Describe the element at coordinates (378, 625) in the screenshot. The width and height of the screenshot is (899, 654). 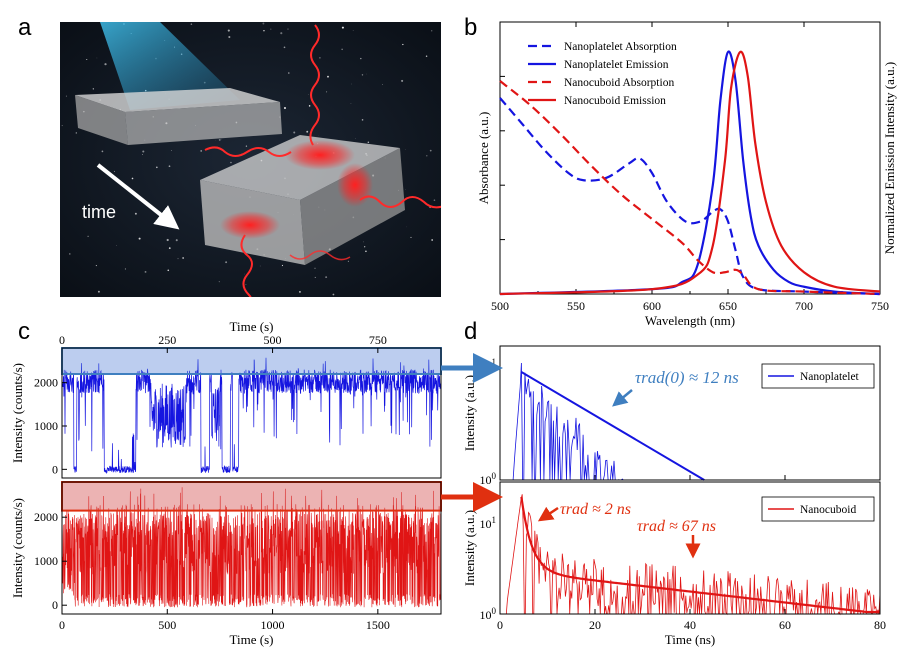
I see `x-tick-label-c-bottom: 1500` at that location.